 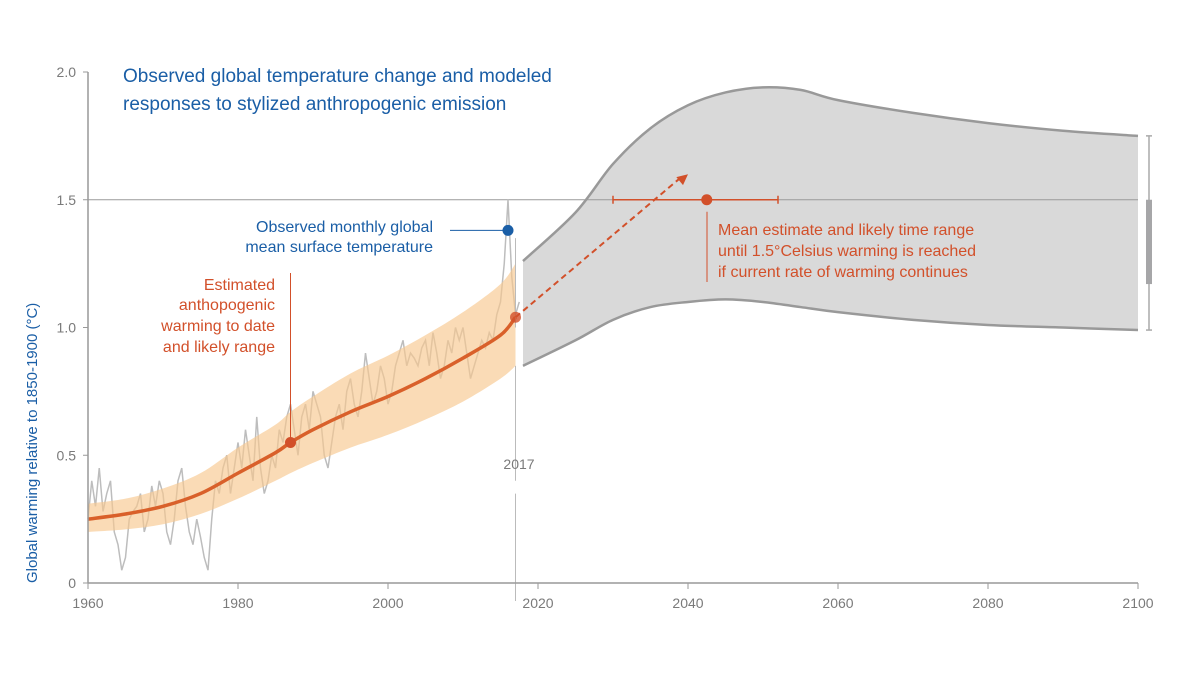 I want to click on extrapolation-arrow-head, so click(x=682, y=180).